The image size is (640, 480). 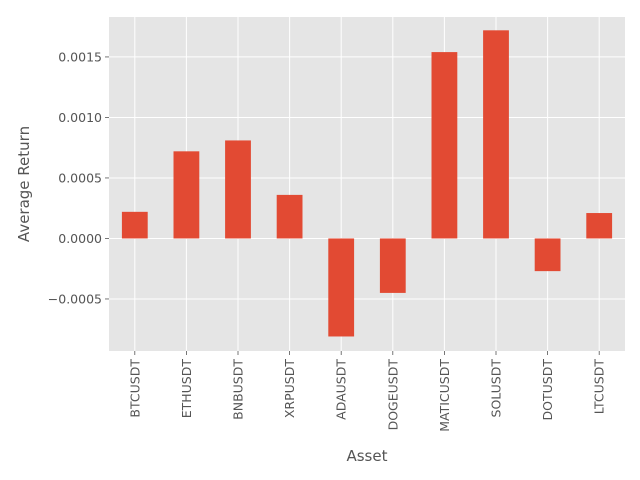 I want to click on bar-dotusdt, so click(x=547, y=255).